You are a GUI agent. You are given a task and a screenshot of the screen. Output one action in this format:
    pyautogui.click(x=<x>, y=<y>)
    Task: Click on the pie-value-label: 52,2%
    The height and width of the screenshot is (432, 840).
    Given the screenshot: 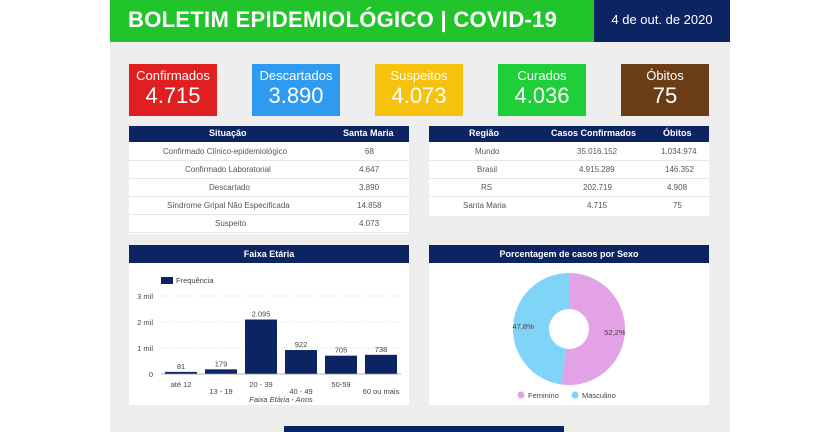 What is the action you would take?
    pyautogui.click(x=615, y=332)
    